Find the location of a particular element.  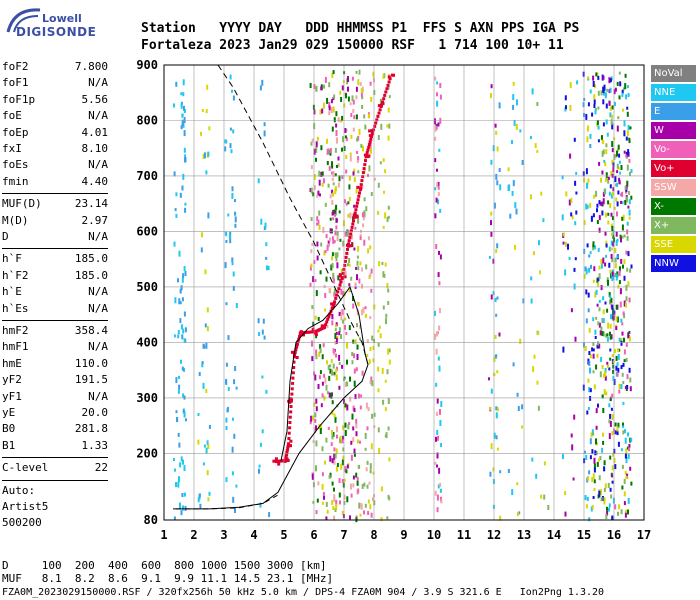

param-name: foEp is located at coordinates (15, 132).